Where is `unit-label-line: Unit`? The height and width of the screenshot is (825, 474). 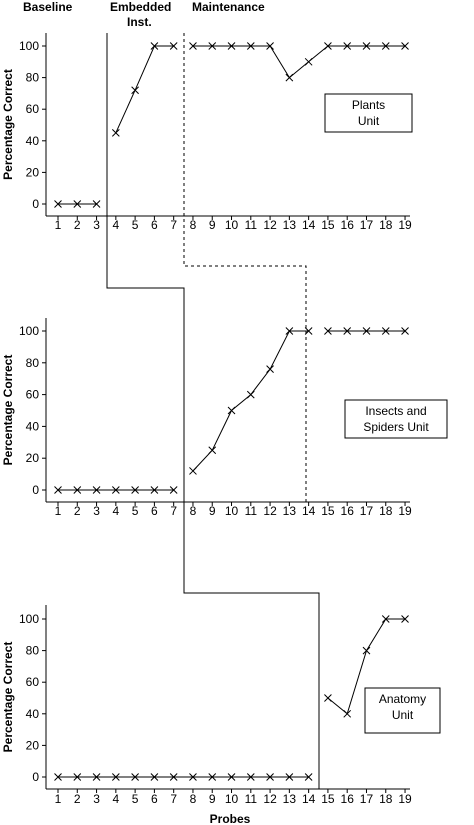
unit-label-line: Unit is located at coordinates (369, 121).